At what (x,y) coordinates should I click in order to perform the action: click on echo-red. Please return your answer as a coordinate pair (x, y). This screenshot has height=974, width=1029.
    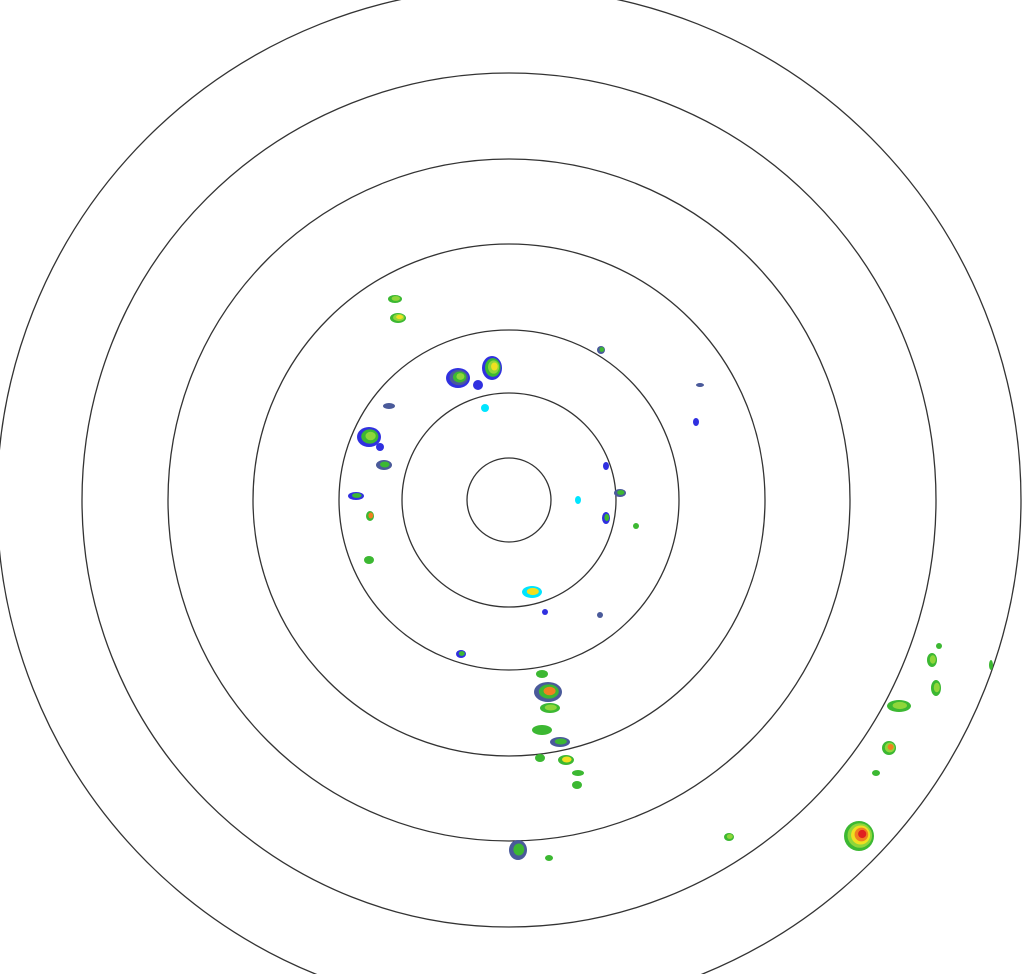
    Looking at the image, I should click on (862, 834).